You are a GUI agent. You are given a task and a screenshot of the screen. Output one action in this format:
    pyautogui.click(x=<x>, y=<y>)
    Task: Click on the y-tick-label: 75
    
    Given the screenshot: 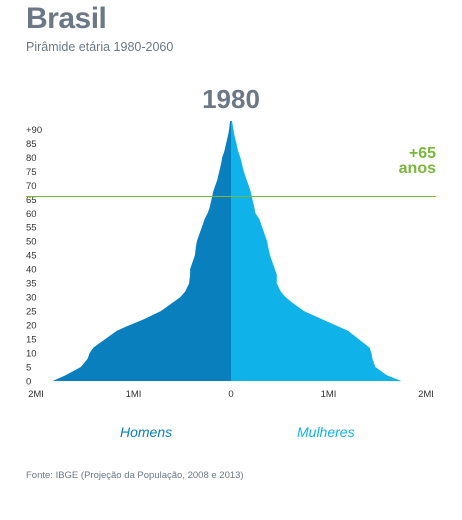 What is the action you would take?
    pyautogui.click(x=31, y=172)
    